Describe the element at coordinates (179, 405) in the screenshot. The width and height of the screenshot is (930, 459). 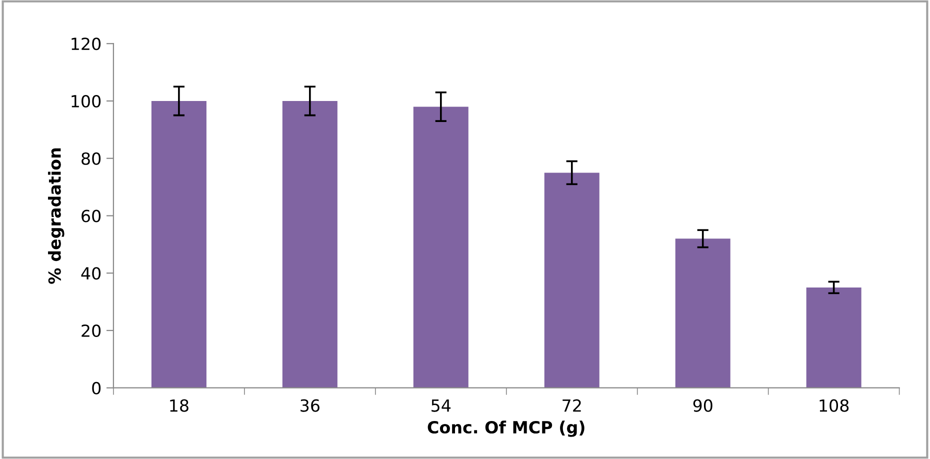
I see `x-tick-label: 18` at that location.